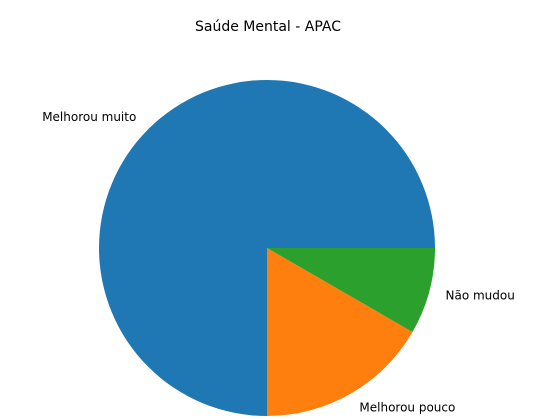 The image size is (540, 419). What do you see at coordinates (89, 117) in the screenshot?
I see `slice-label: Melhorou muito` at bounding box center [89, 117].